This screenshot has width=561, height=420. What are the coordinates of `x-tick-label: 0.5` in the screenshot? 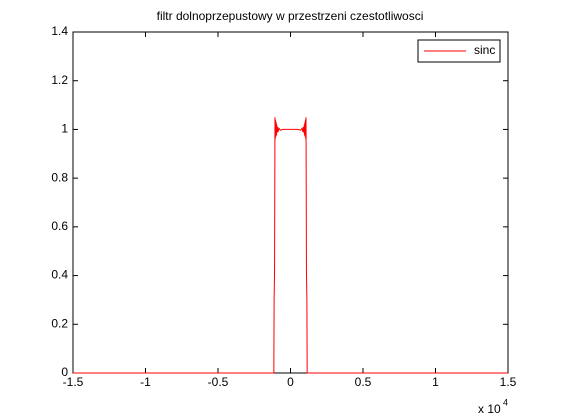 It's located at (363, 382).